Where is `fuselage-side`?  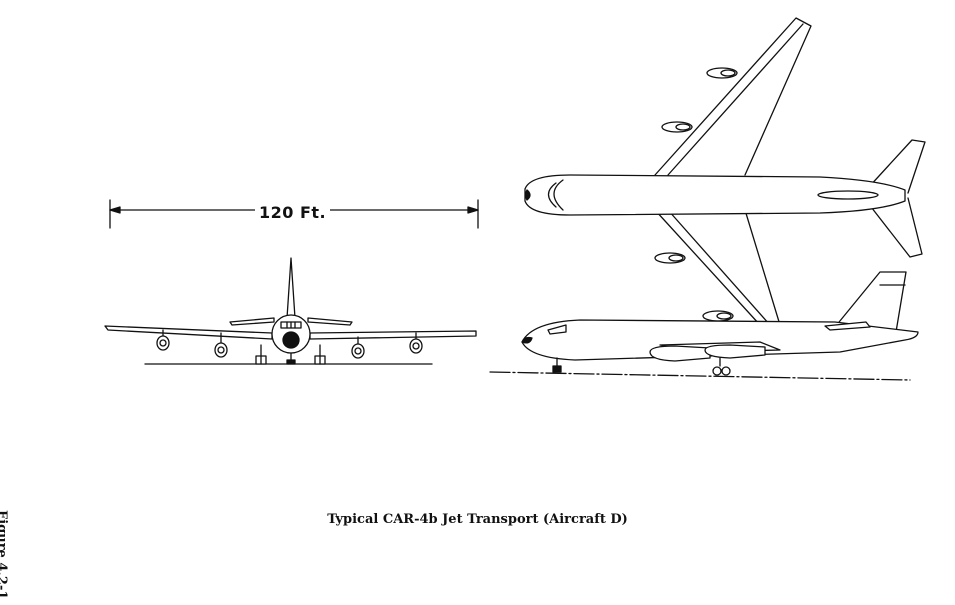
fuselage-side is located at coordinates (720, 340).